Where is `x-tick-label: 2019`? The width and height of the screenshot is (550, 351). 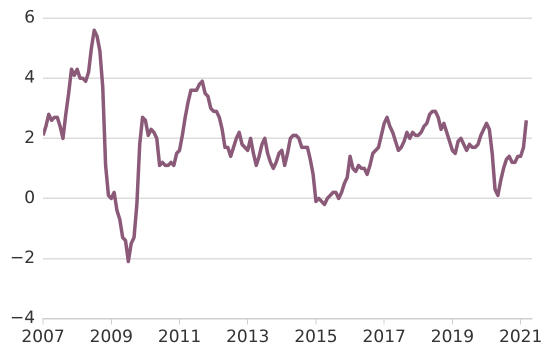
x-tick-label: 2019 is located at coordinates (452, 337).